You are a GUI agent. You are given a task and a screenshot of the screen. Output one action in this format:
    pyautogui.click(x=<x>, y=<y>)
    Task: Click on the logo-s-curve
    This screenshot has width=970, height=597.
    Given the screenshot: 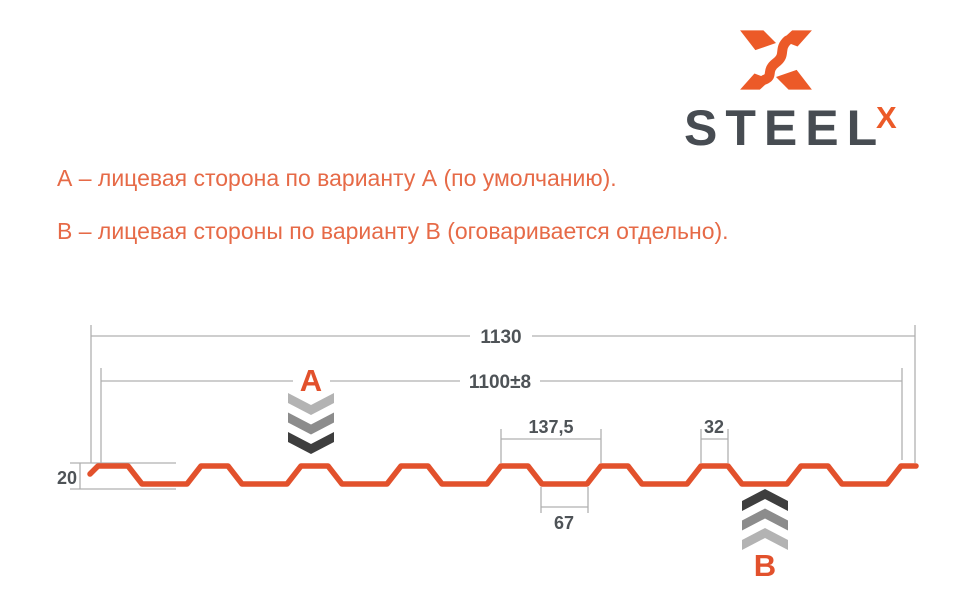 What is the action you would take?
    pyautogui.click(x=776, y=60)
    